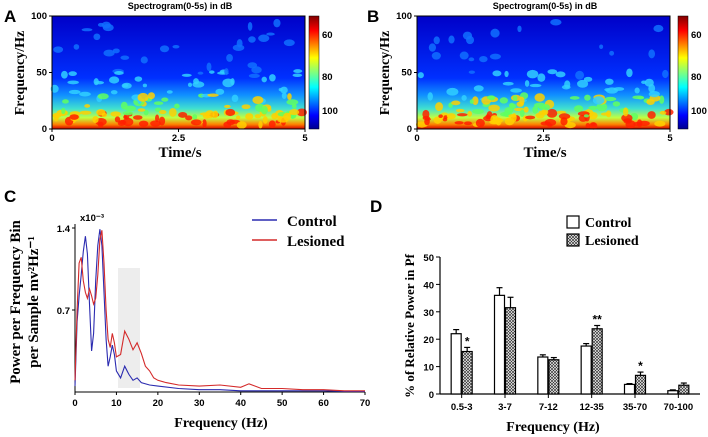 This screenshot has height=437, width=708. I want to click on legend-d-lesioned-label: Lesioned, so click(612, 241).